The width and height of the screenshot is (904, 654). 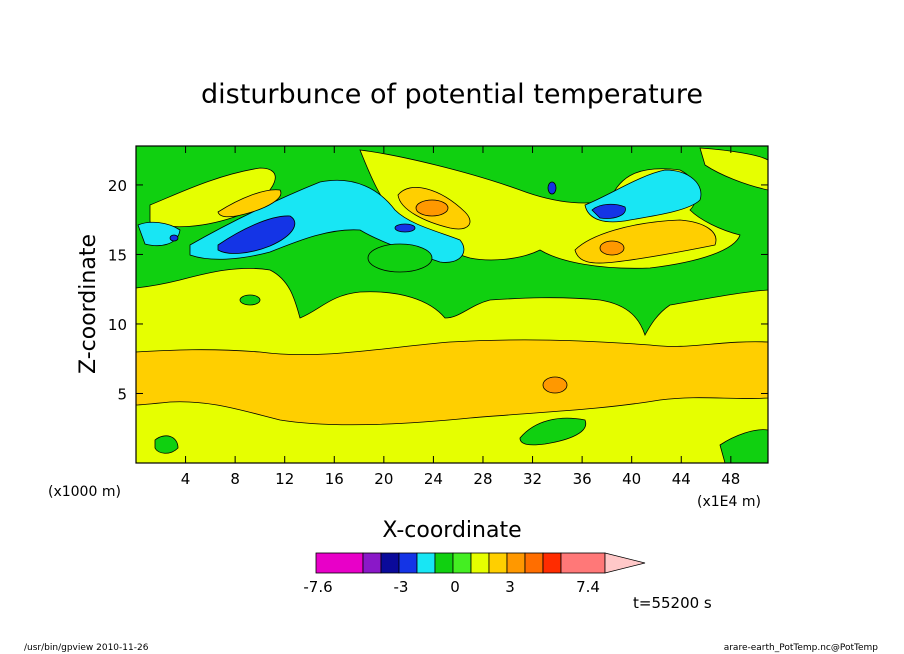 What do you see at coordinates (588, 587) in the screenshot?
I see `colorbar-label: 7.4` at bounding box center [588, 587].